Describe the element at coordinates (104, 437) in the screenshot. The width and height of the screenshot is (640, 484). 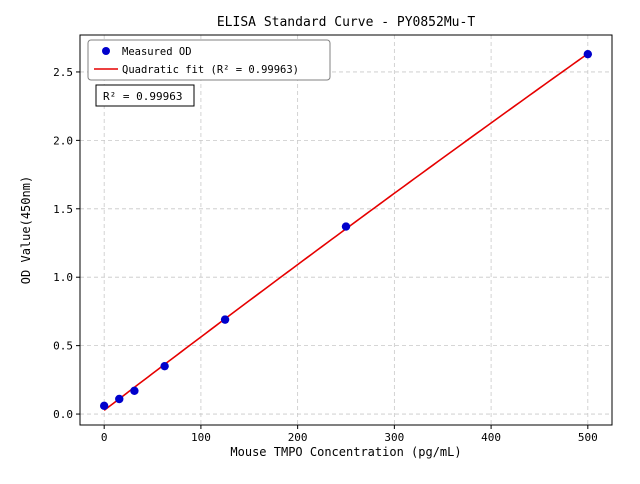
I see `x-tick-label: 0` at that location.